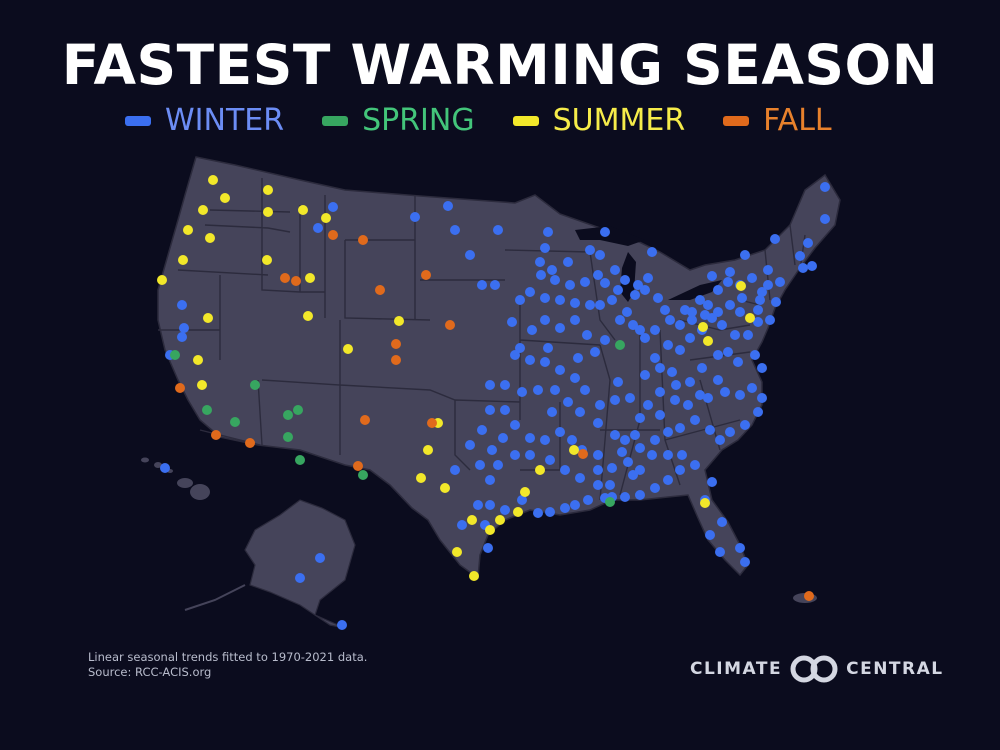  Describe the element at coordinates (478, 121) in the screenshot. I see `legend: WINTER SPRING SUMMER FALL` at that location.